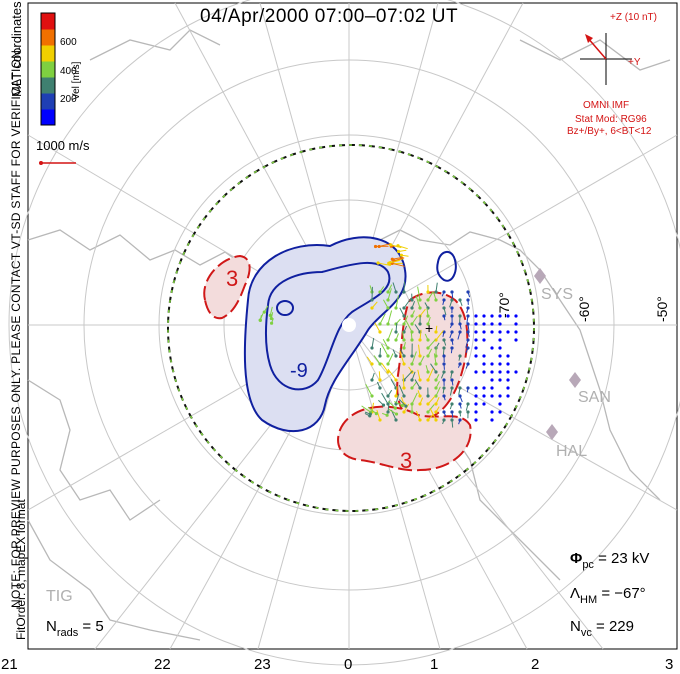 The height and width of the screenshot is (674, 680). I want to click on positive-potential-cell-bottom, so click(404, 438).